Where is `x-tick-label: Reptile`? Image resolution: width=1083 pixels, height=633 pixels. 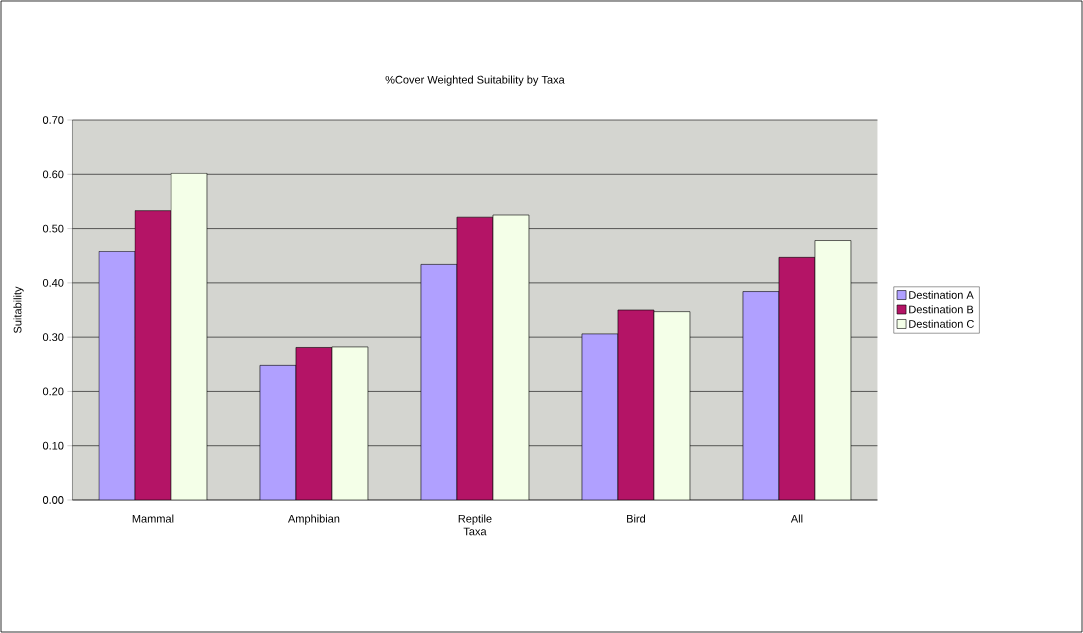
x-tick-label: Reptile is located at coordinates (475, 519).